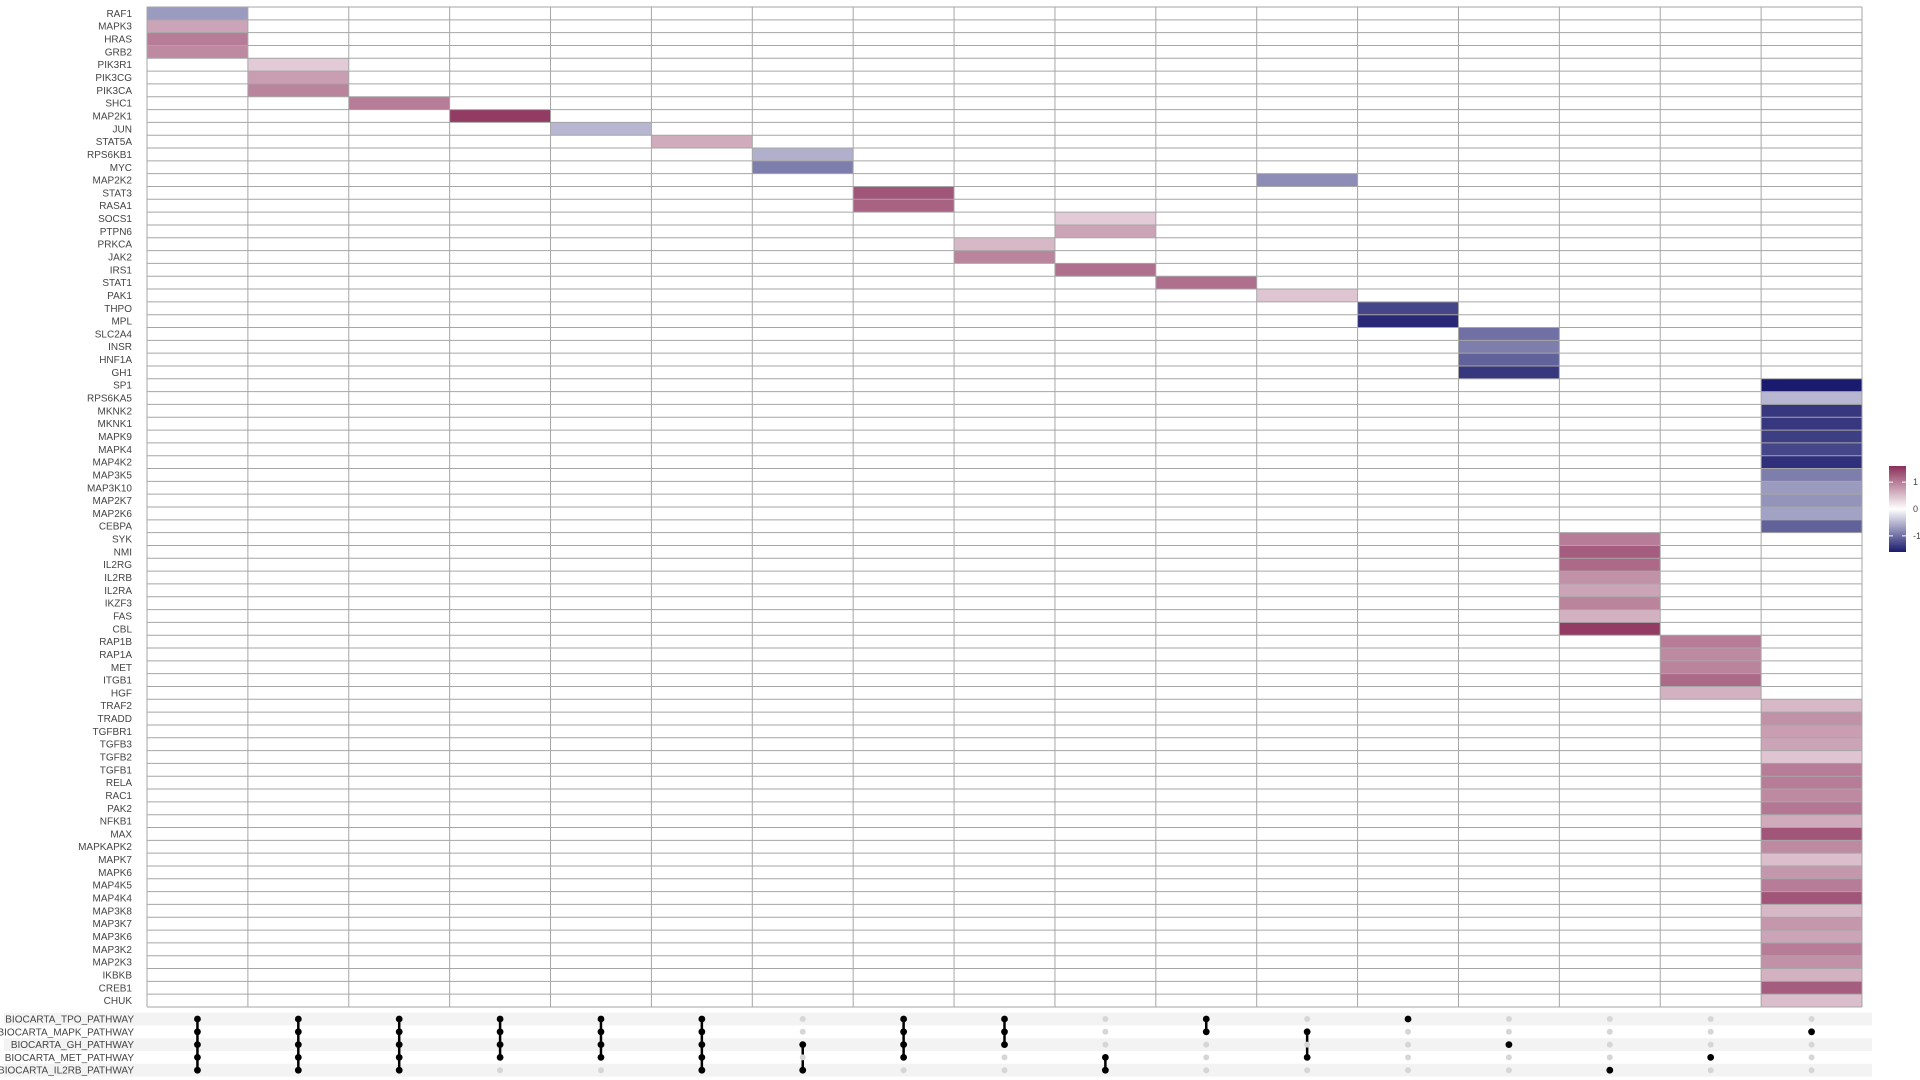 The image size is (1920, 1080). Describe the element at coordinates (117, 681) in the screenshot. I see `gene-label: ITGB1` at that location.